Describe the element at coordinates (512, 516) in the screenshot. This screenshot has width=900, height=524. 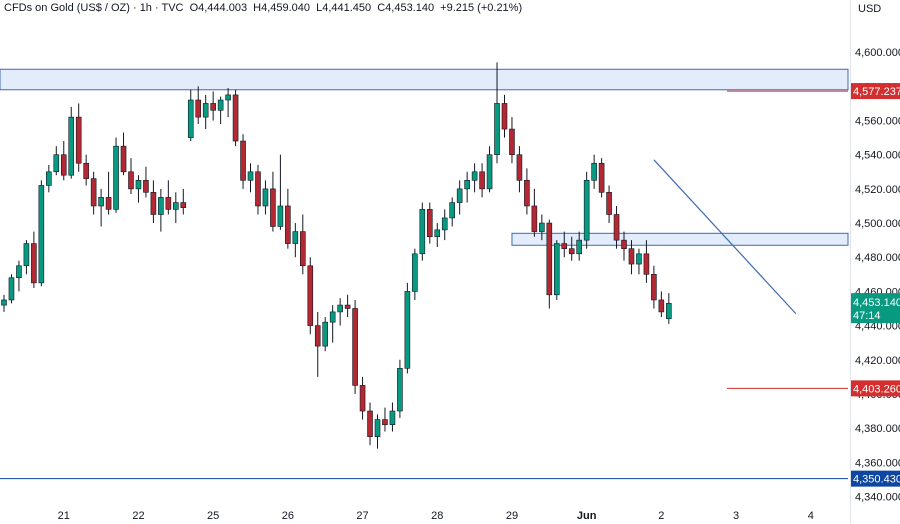
I see `x-tick-label: 29` at that location.